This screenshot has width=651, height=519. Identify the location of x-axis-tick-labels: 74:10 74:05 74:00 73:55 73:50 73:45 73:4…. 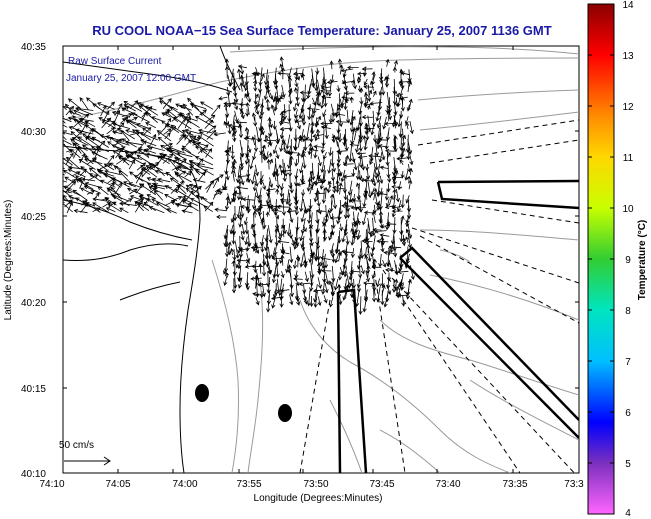
(311, 484).